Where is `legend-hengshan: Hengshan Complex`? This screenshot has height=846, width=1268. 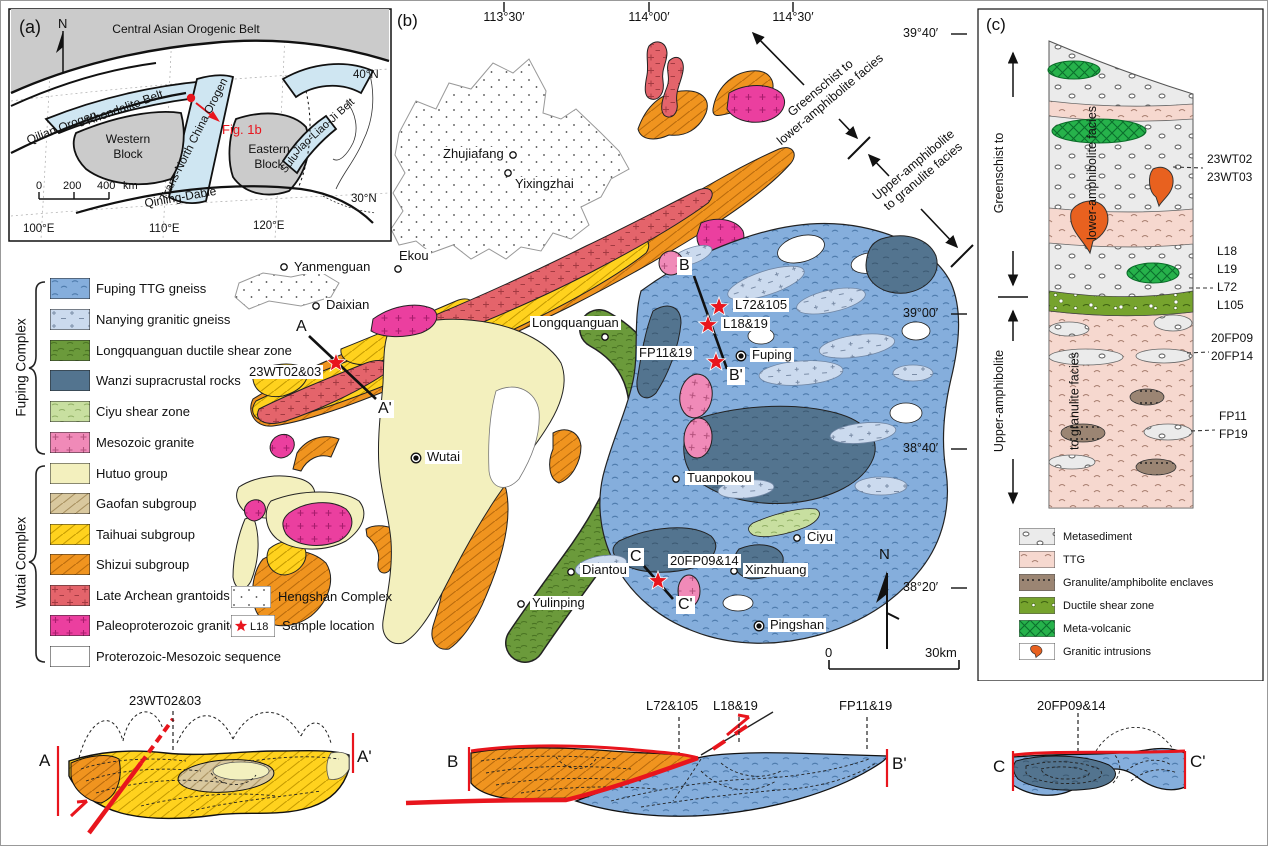 legend-hengshan: Hengshan Complex is located at coordinates (335, 596).